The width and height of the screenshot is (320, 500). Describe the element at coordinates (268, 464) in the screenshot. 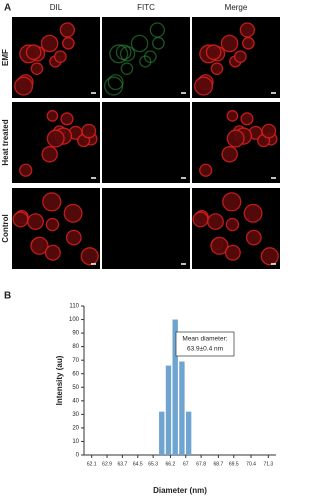

I see `x-tick-label: 71.3` at that location.